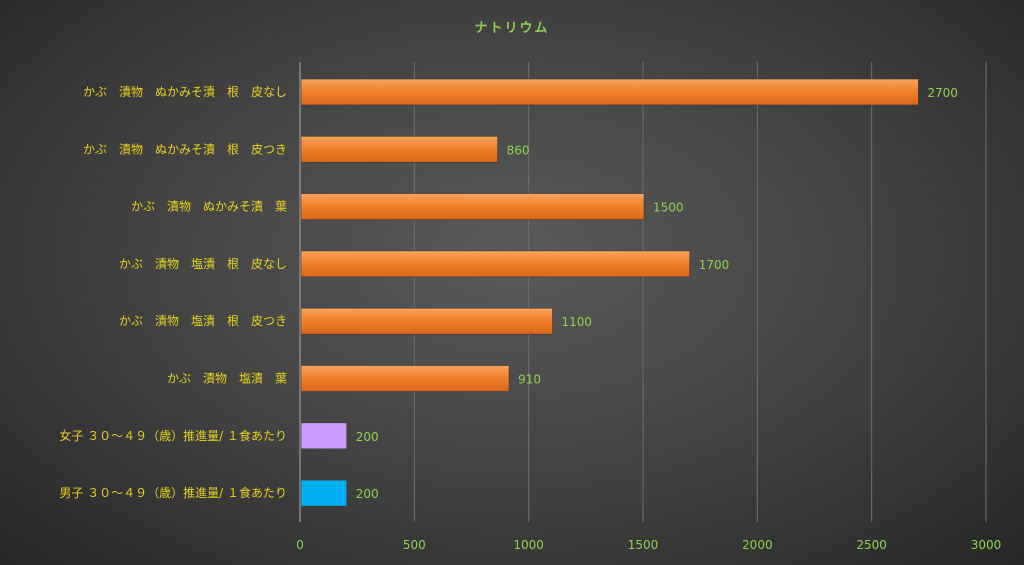  I want to click on category-label: かぶ 漬物 ぬかみそ漬 根 皮なし, so click(185, 91).